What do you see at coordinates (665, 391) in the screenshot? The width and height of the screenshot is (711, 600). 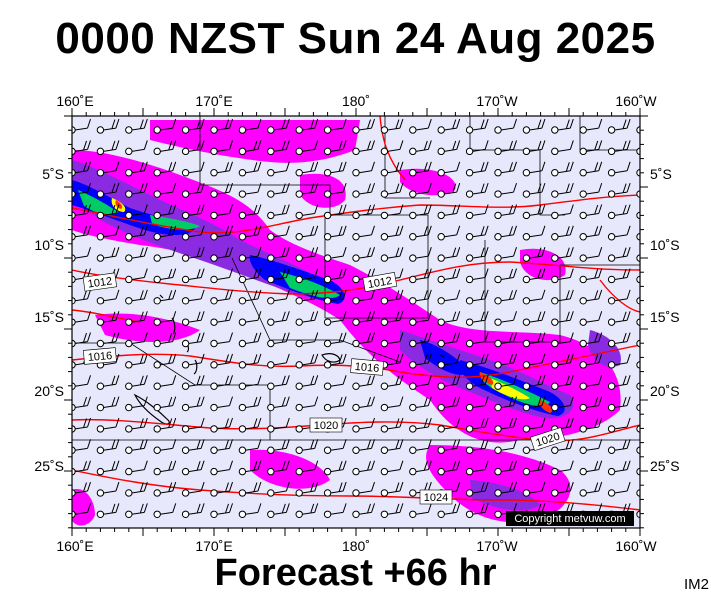 I see `lat-label: 20˚S` at bounding box center [665, 391].